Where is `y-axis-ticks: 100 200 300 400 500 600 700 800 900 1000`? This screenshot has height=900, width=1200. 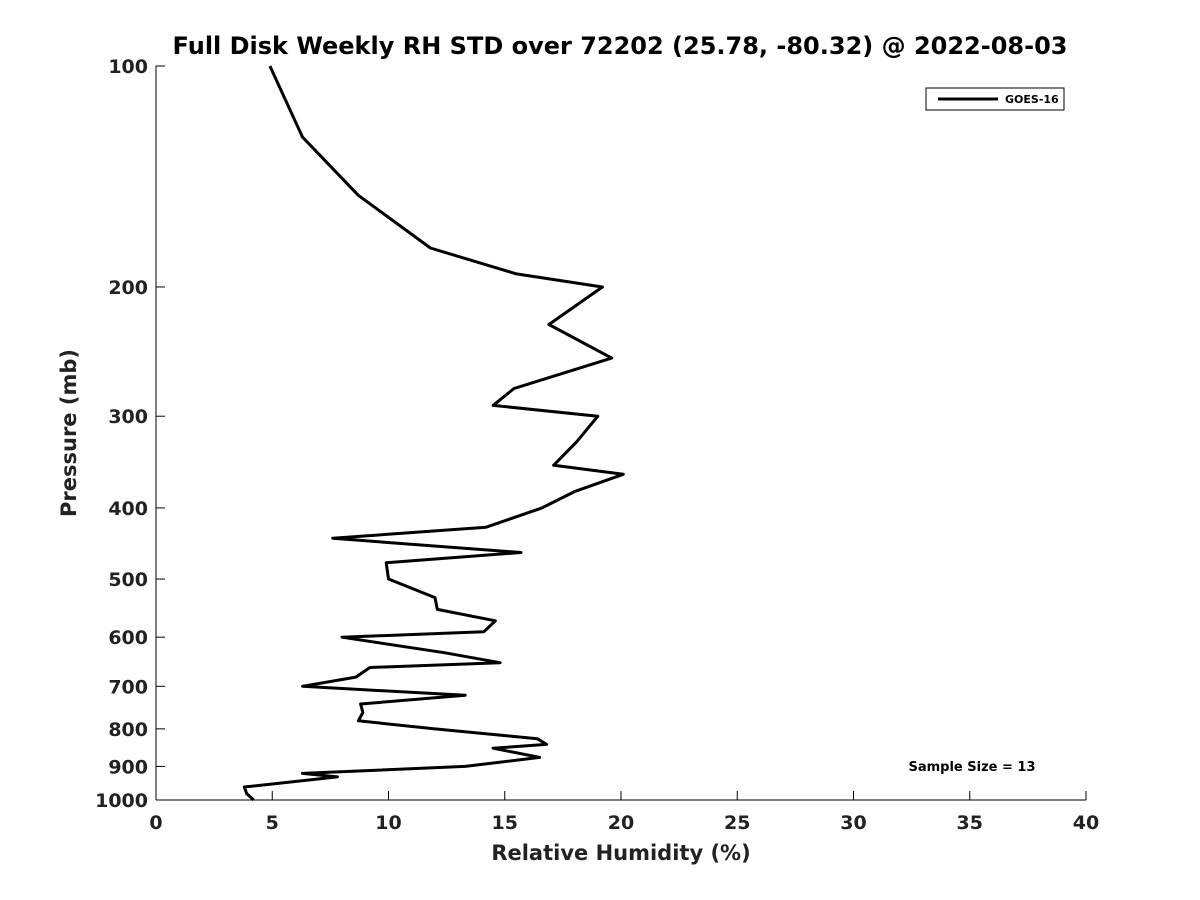 y-axis-ticks: 100 200 300 400 500 600 700 800 900 1000 is located at coordinates (130, 434).